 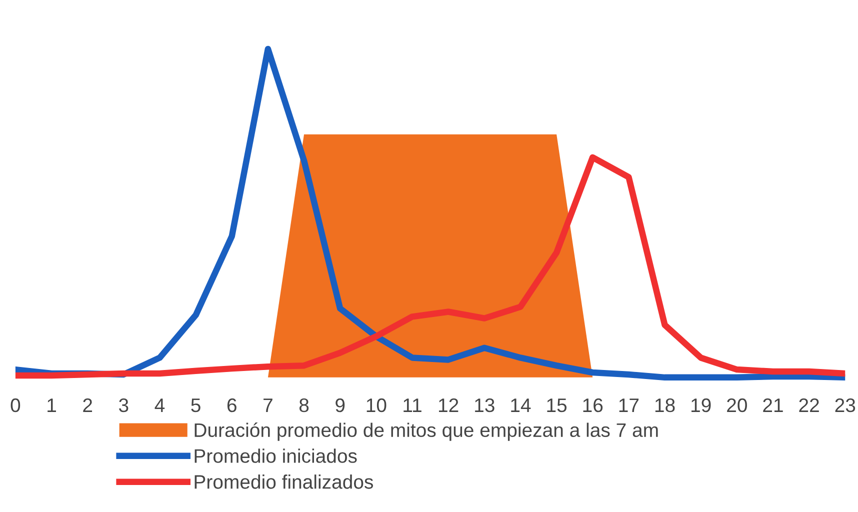 I want to click on x-tick-label: 23, so click(x=845, y=405).